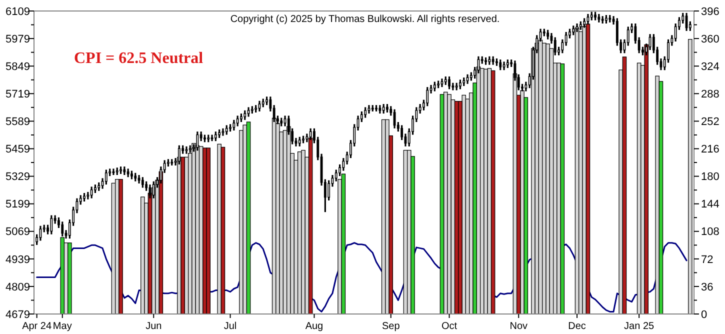 This screenshot has height=334, width=725. Describe the element at coordinates (314, 326) in the screenshot. I see `x-tick-label: Aug` at that location.